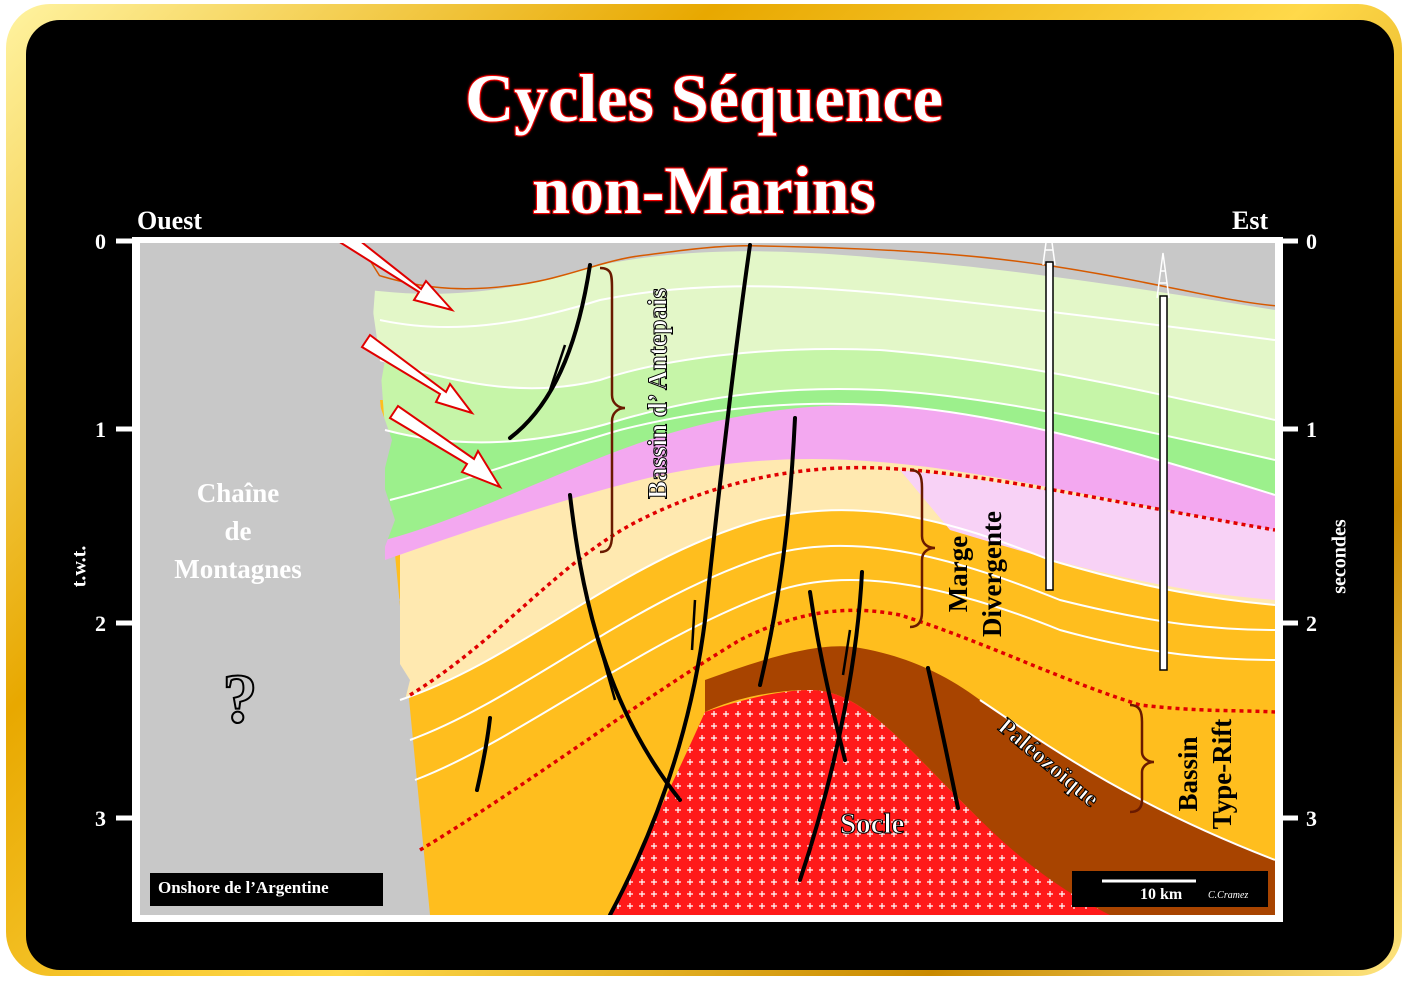 This screenshot has width=1408, height=981. I want to click on margin-line-2: Divergente, so click(992, 574).